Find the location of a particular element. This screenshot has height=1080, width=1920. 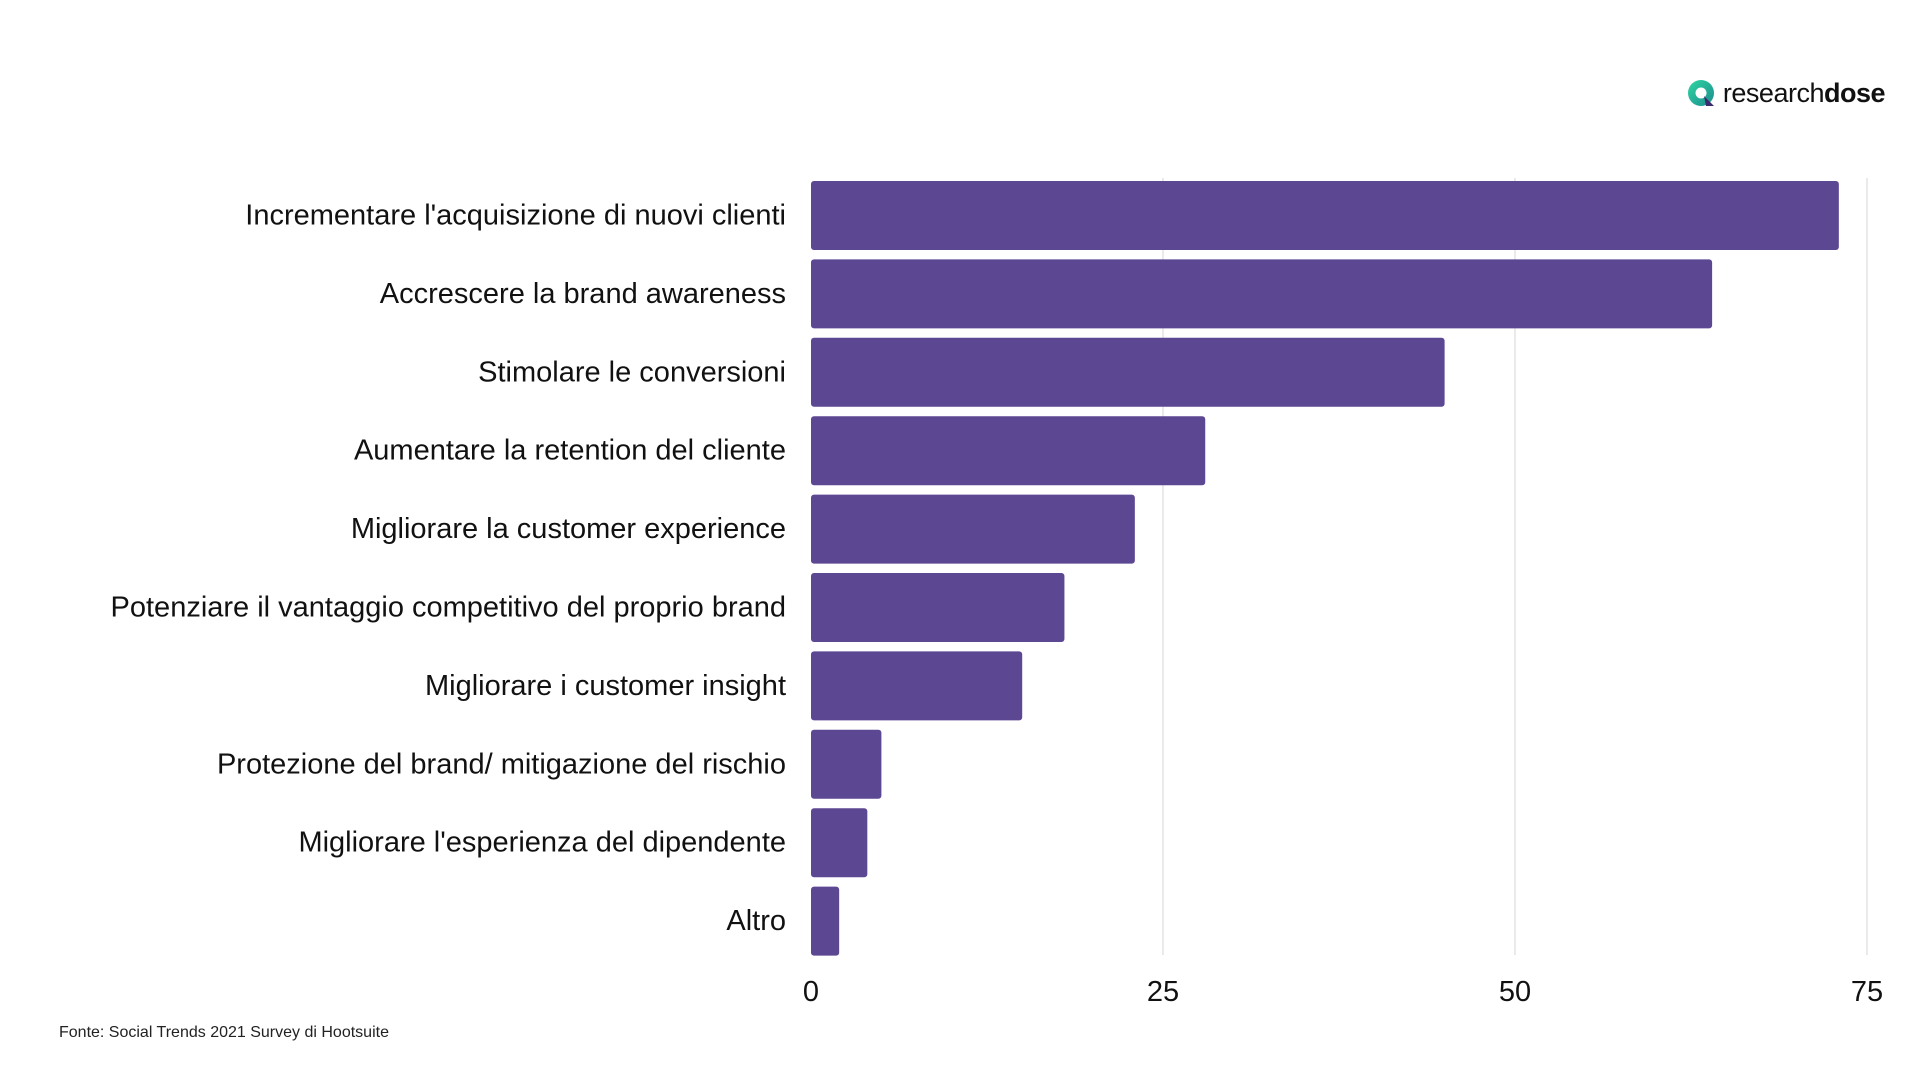

logo-text-dose: dose is located at coordinates (1854, 93).